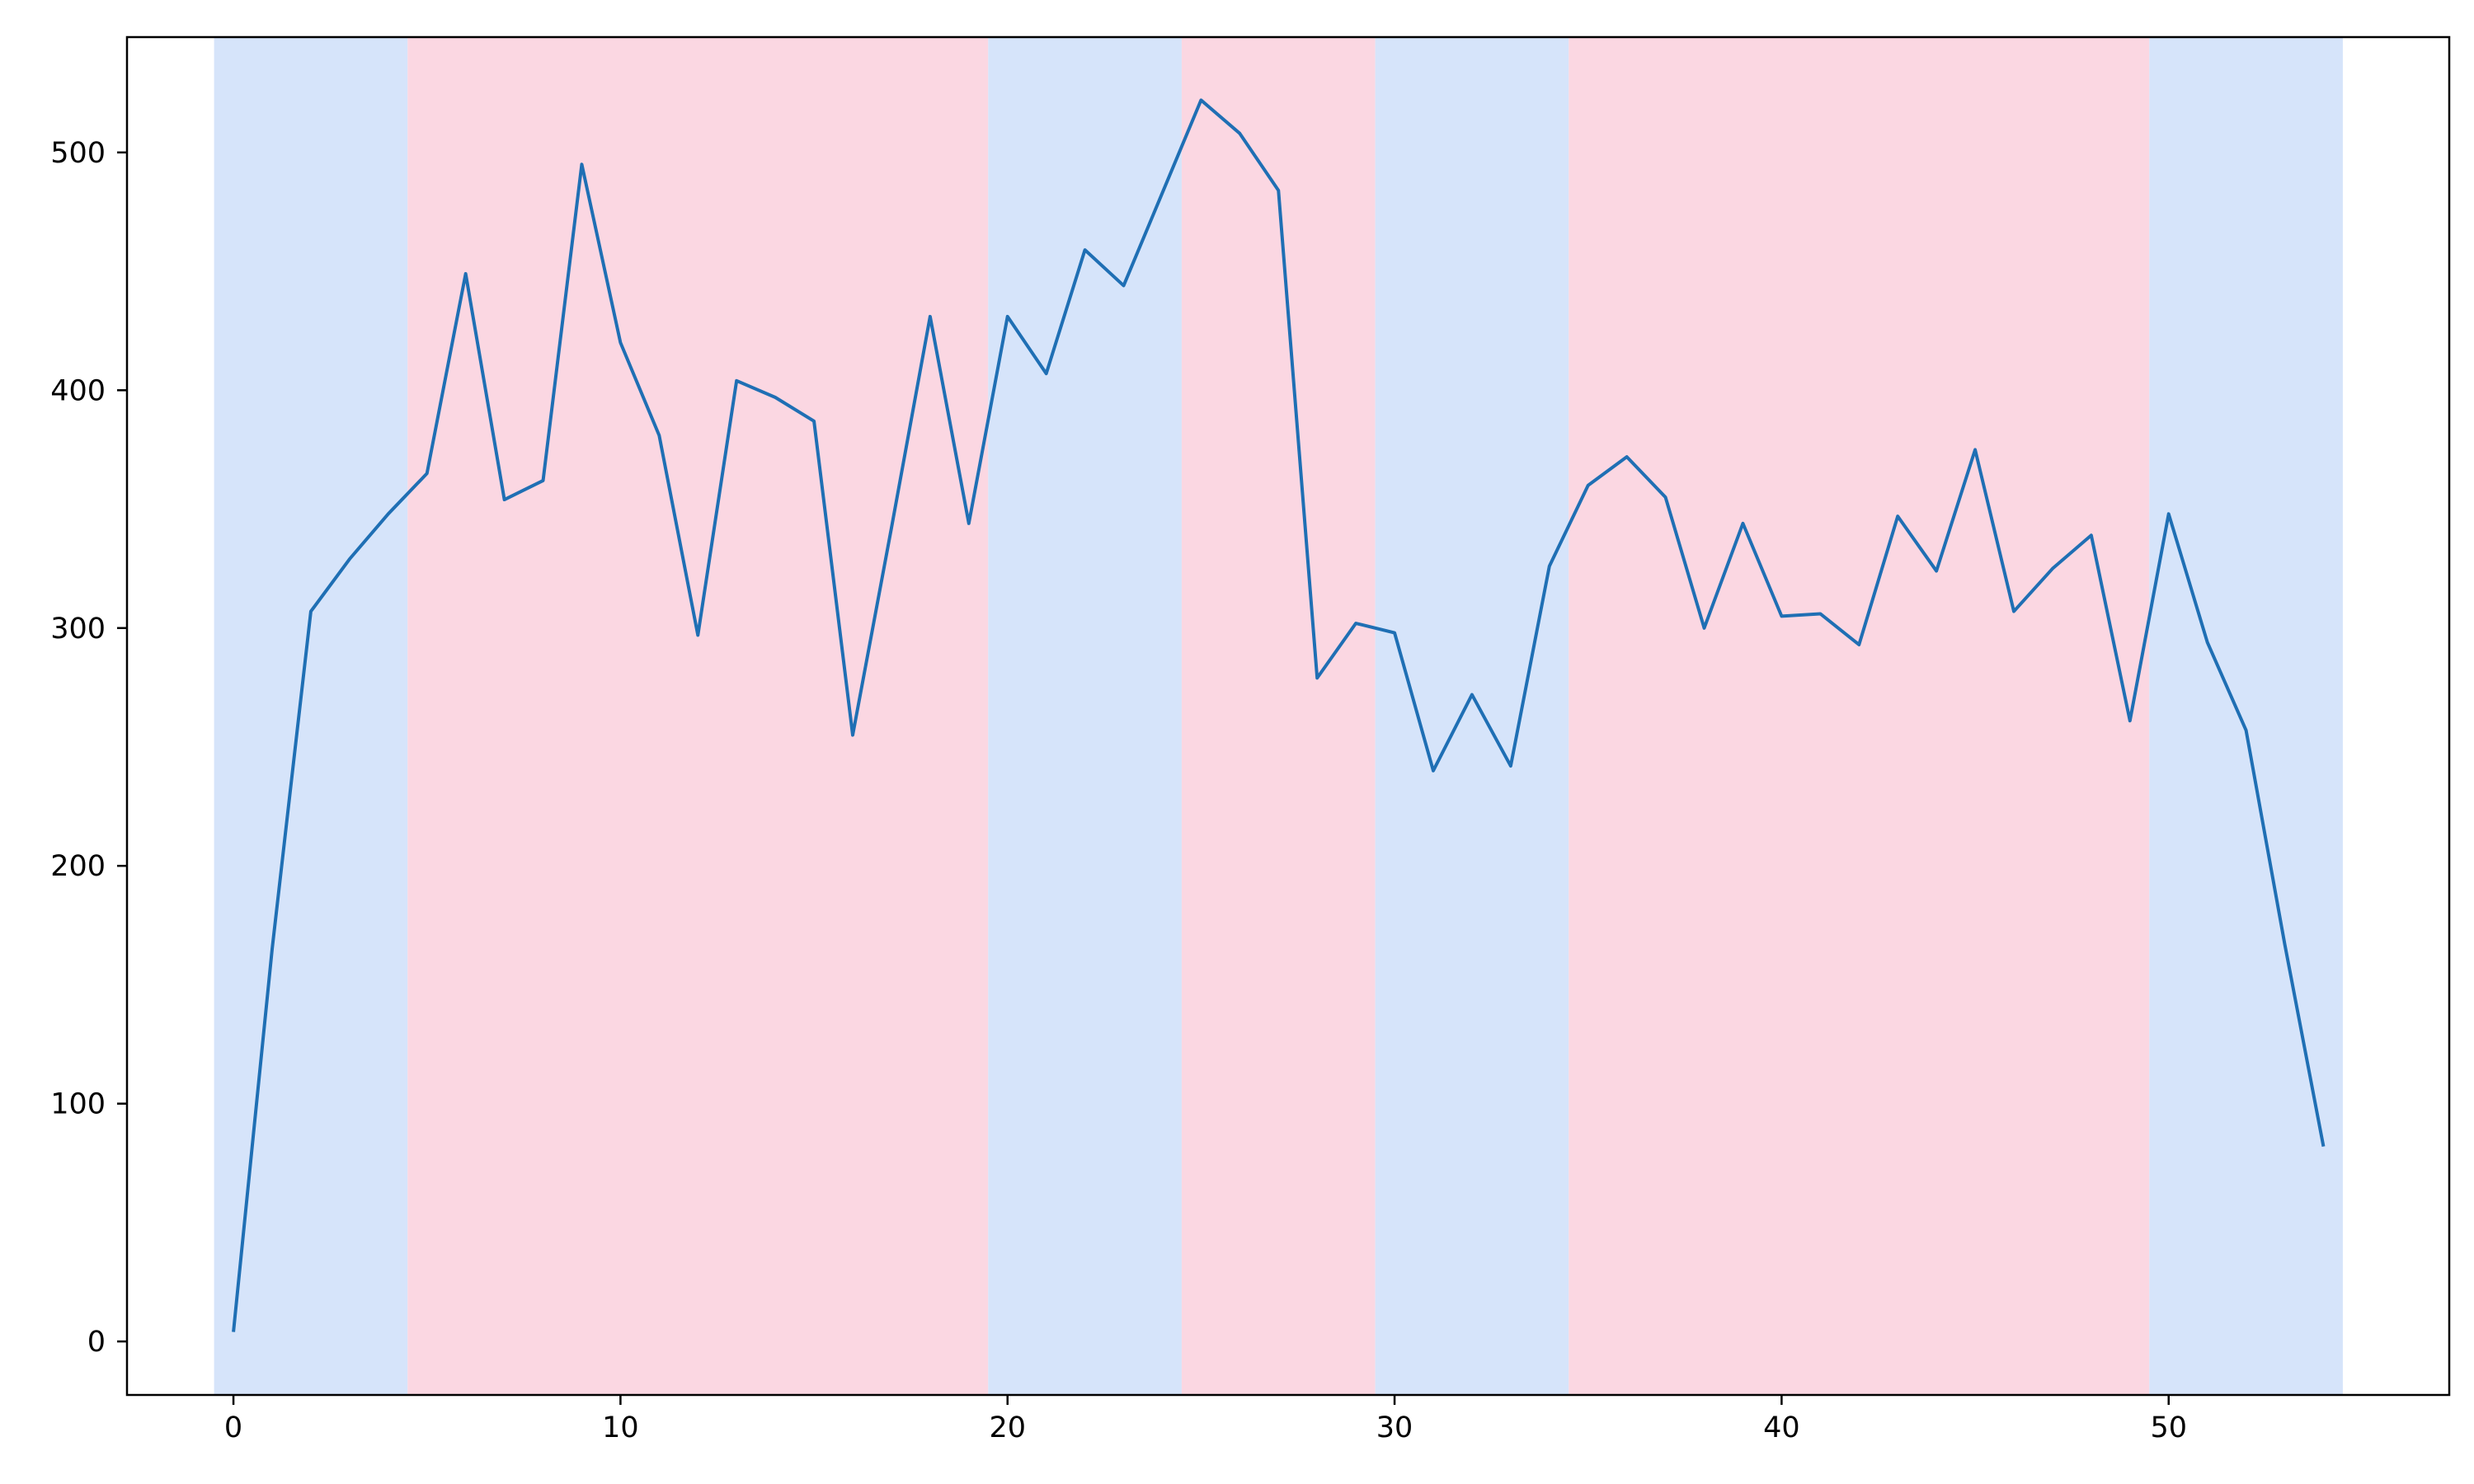 The width and height of the screenshot is (2474, 1484). Describe the element at coordinates (620, 1427) in the screenshot. I see `x-tick-label: 10` at that location.